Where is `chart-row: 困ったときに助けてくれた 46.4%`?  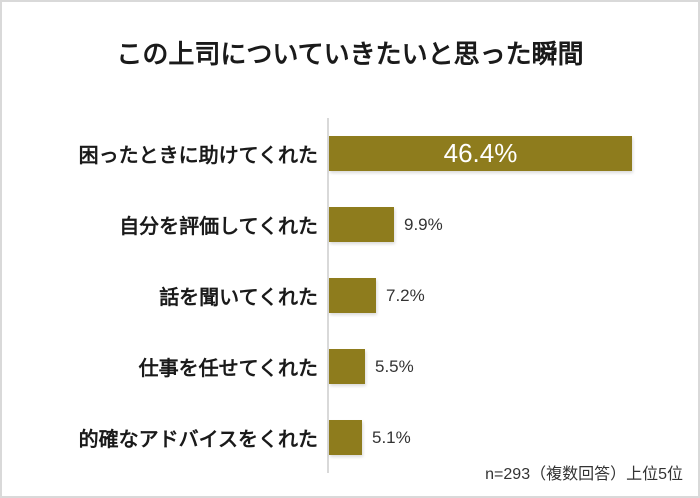
chart-row: 困ったときに助けてくれた 46.4% is located at coordinates (347, 153).